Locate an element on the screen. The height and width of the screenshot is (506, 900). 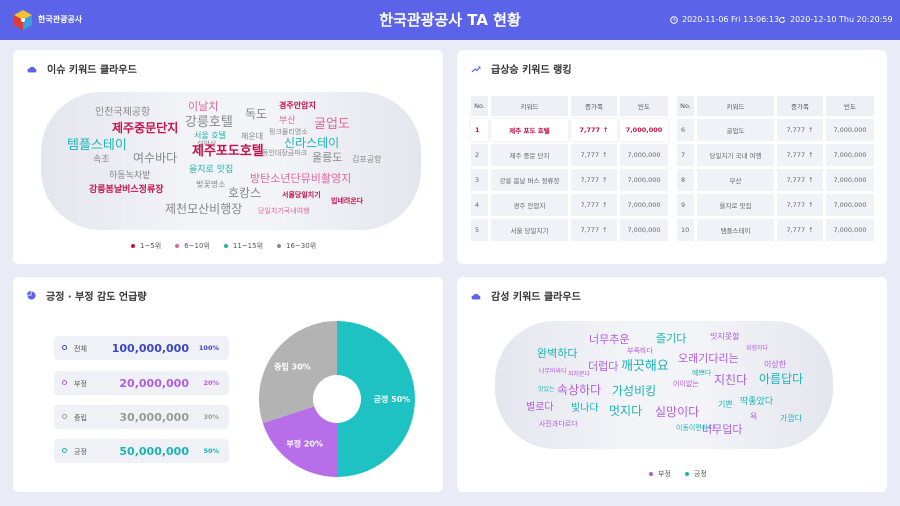
sentiment-percent: 30% is located at coordinates (211, 417).